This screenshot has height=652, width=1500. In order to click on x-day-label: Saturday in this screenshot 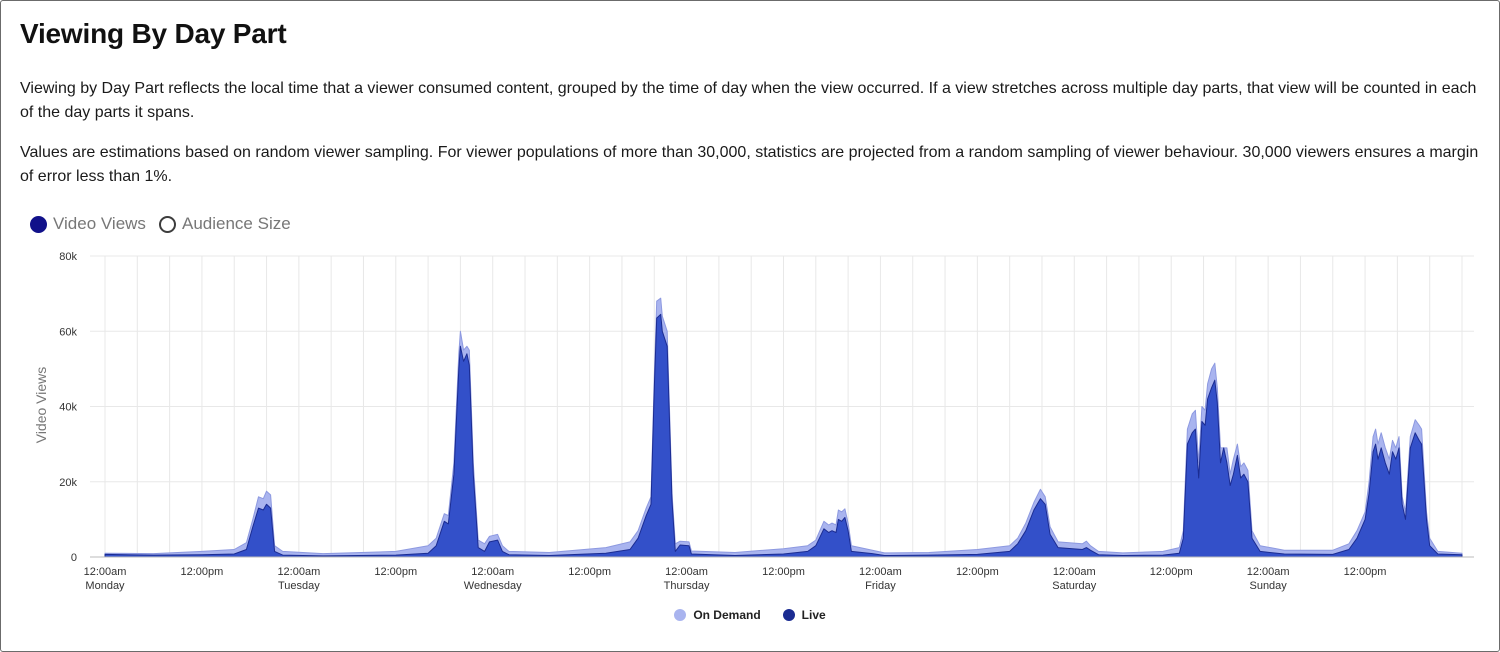, I will do `click(1074, 586)`.